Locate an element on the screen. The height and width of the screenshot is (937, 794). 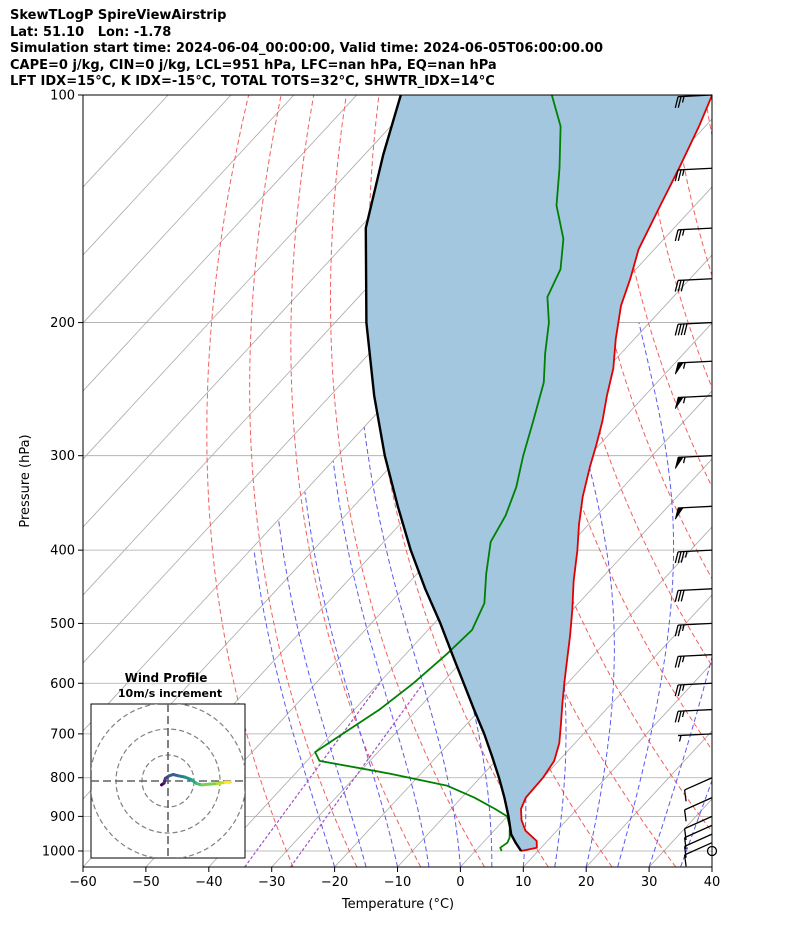
x-tick-label: −20 is located at coordinates (334, 882).